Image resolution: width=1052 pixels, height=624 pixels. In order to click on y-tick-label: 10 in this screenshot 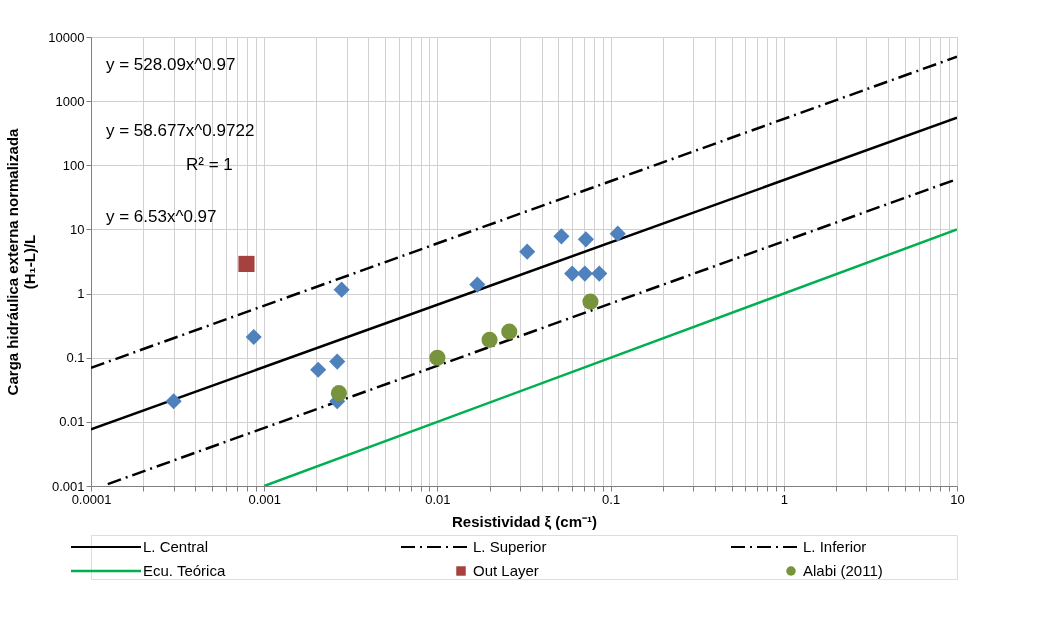, I will do `click(77, 229)`.